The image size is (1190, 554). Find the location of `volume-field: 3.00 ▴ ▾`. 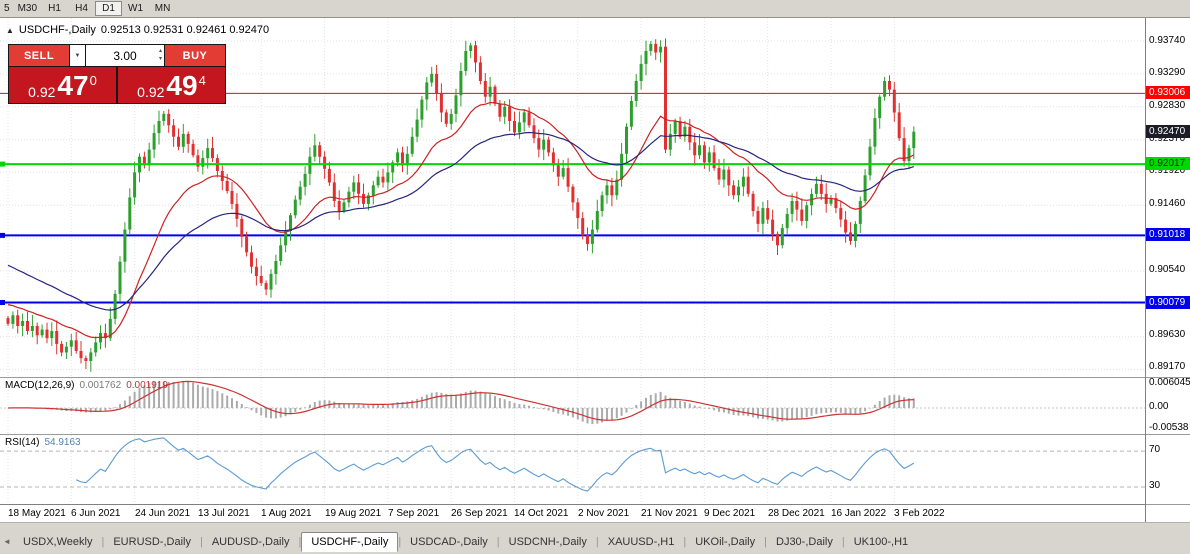

volume-field: 3.00 ▴ ▾ is located at coordinates (125, 55).